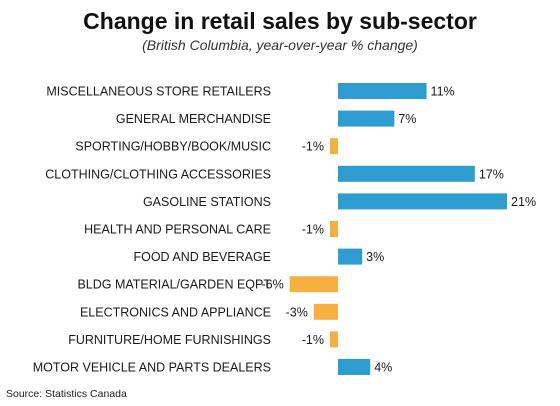 The width and height of the screenshot is (560, 406). I want to click on data-label: 3%, so click(375, 257).